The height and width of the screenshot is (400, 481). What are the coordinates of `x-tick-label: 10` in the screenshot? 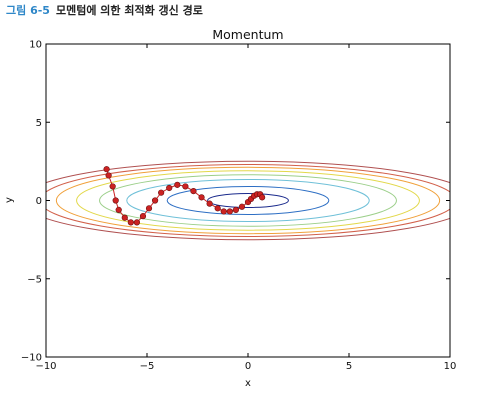 It's located at (450, 366).